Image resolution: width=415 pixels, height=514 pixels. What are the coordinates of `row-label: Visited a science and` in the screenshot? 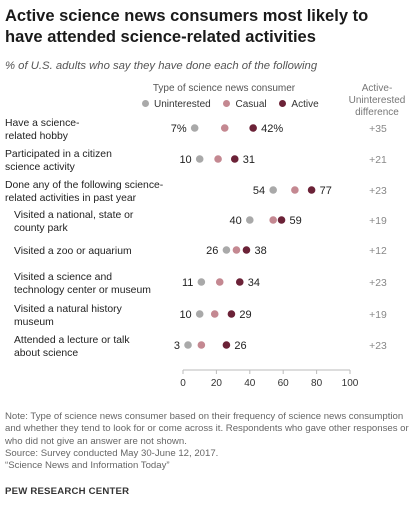 It's located at (63, 277).